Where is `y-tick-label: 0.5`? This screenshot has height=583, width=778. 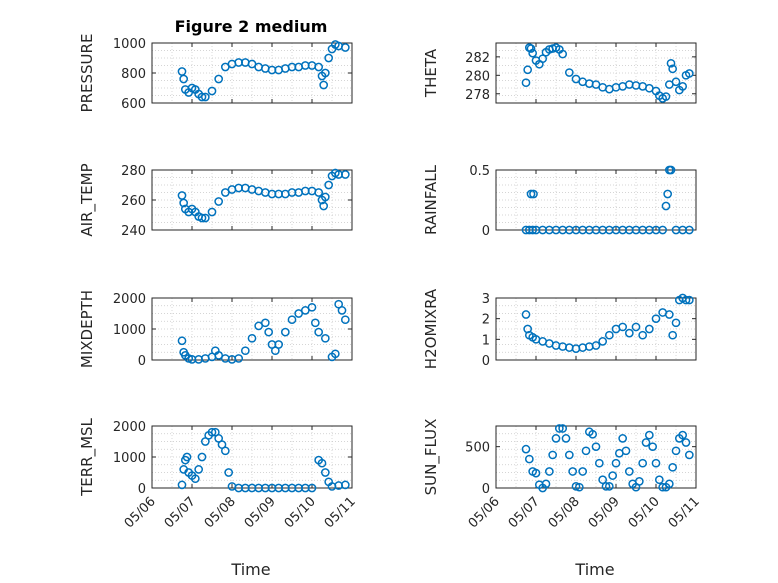
y-tick-label: 0.5 is located at coordinates (479, 171).